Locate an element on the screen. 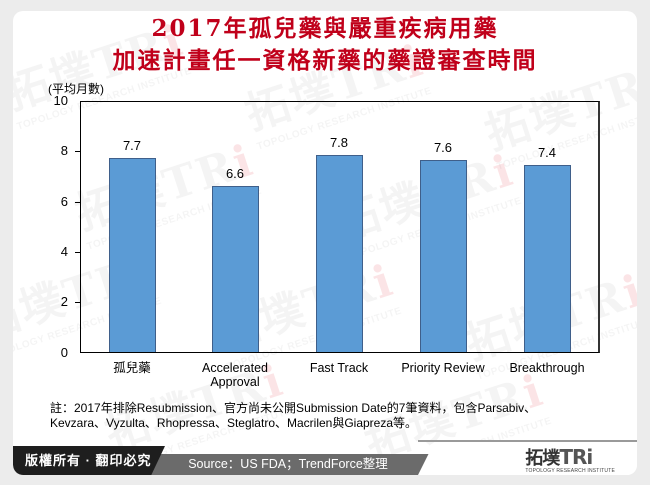 Image resolution: width=650 pixels, height=485 pixels. chart-title: 2017年孤兒藥與嚴重疾病用藥 加速計畫任一資格新藥的藥證審查時間 is located at coordinates (325, 45).